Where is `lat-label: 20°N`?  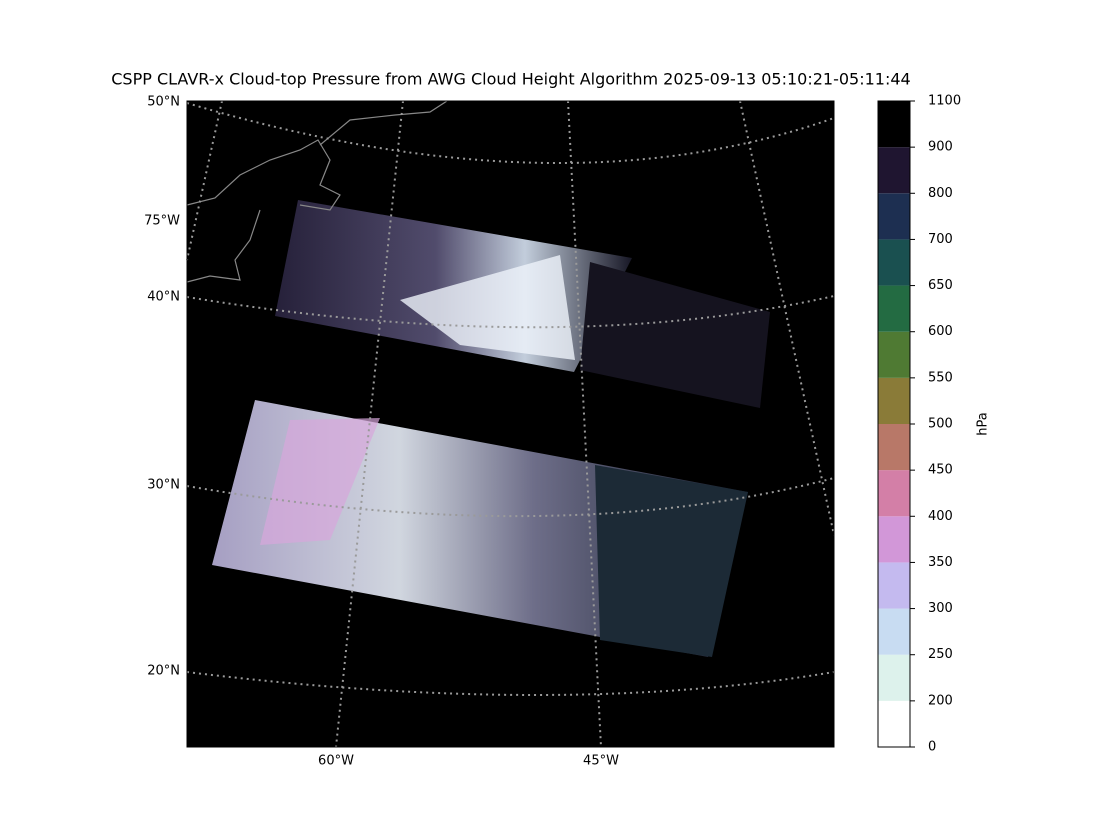 lat-label: 20°N is located at coordinates (163, 671).